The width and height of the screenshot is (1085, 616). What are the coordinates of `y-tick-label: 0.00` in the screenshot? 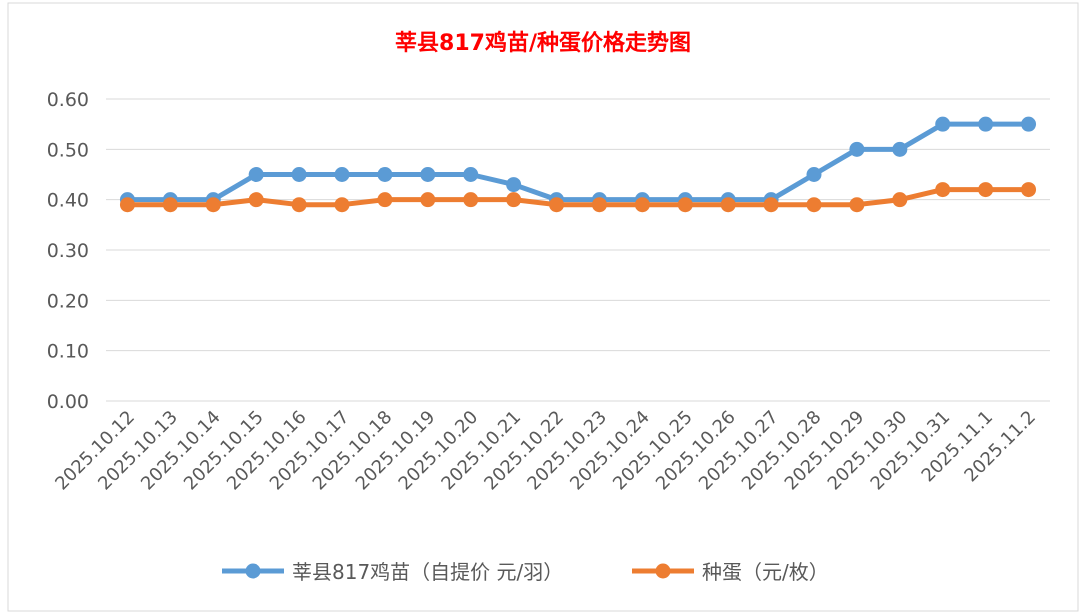 It's located at (68, 402).